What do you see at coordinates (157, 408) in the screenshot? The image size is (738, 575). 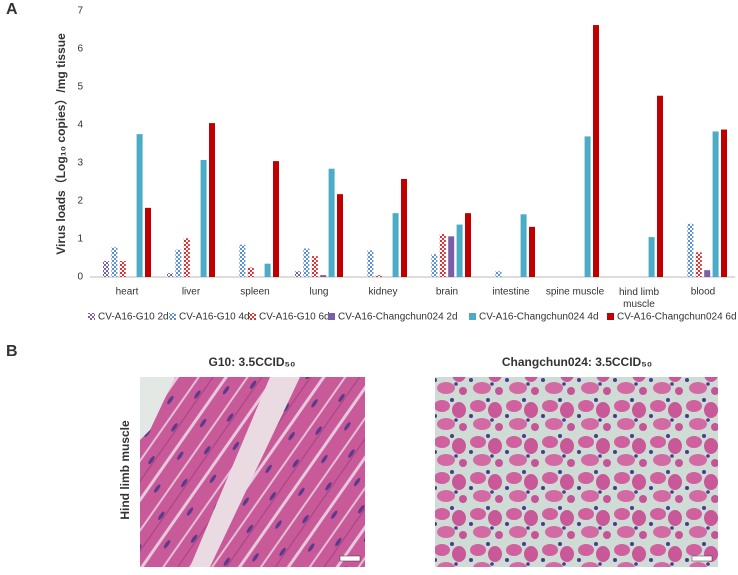 I see `image-background` at bounding box center [157, 408].